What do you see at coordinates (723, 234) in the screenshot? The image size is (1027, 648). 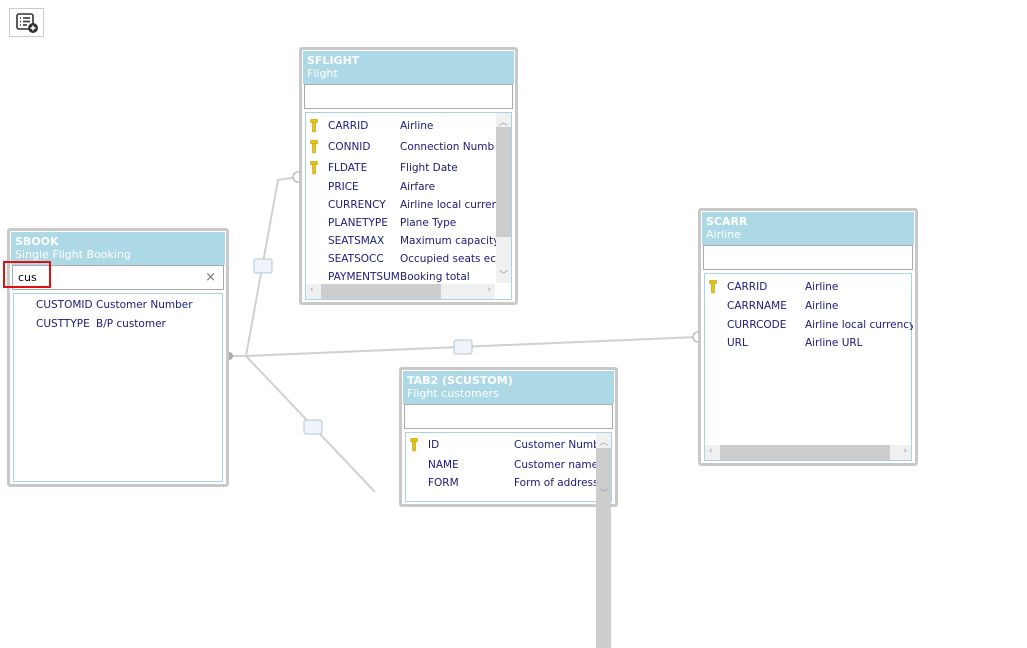 I see `table-description: Airline` at bounding box center [723, 234].